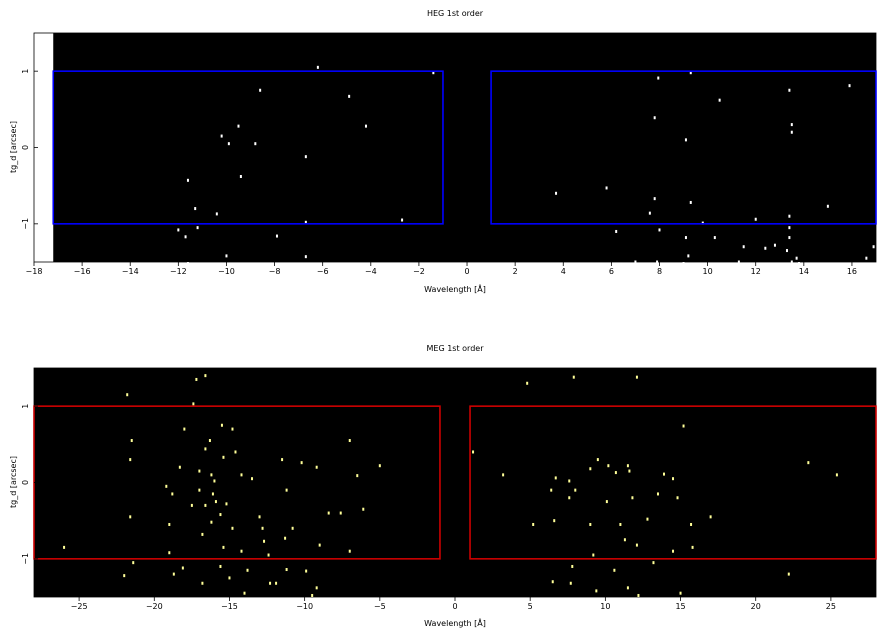  I want to click on heg-x-axis: −18 −16 −14 −12 −10 −8 −6 −4 −2 0 2 4 6 8 10 12 14 16, so click(441, 269).